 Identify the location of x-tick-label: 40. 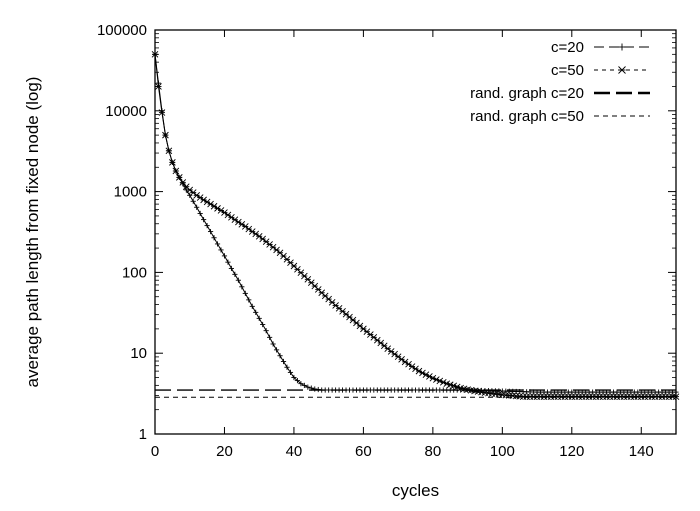
(294, 451).